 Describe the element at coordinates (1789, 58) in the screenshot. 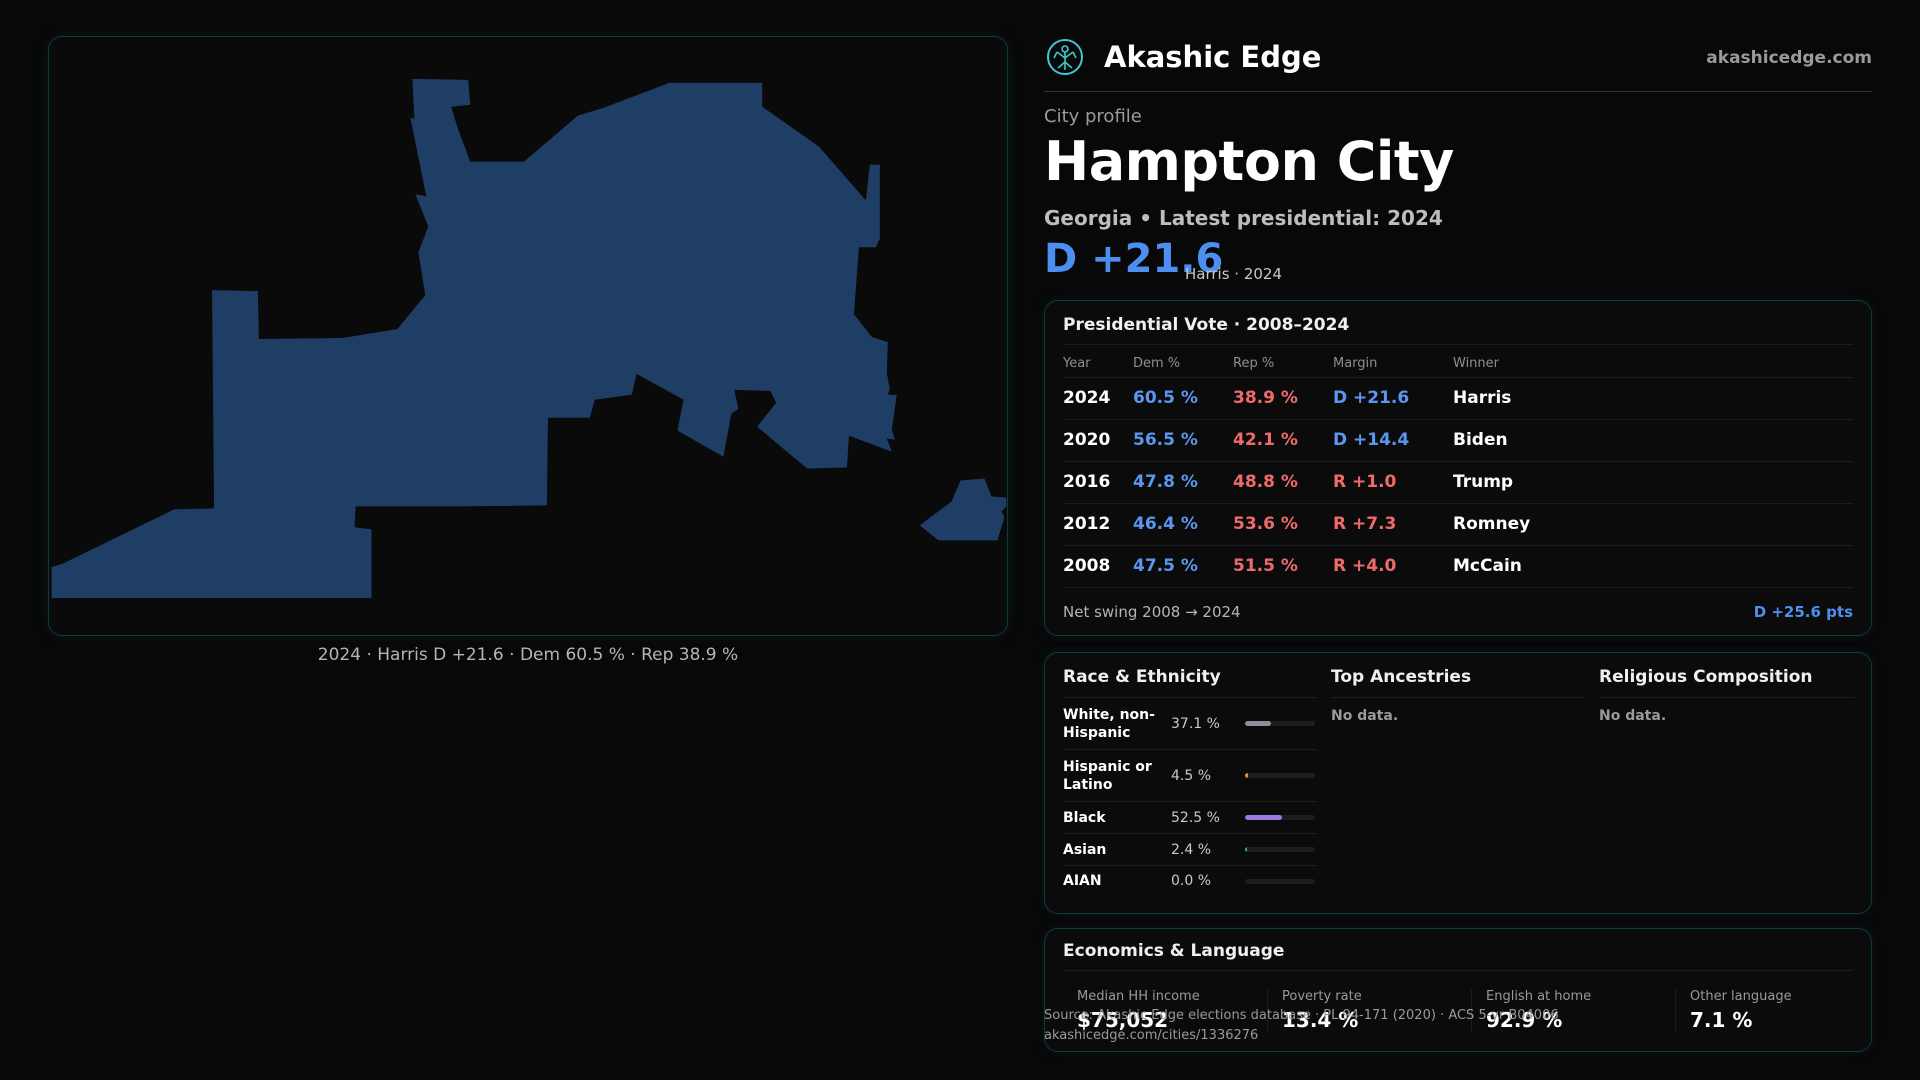

I see `brand-url: akashicedge.com` at that location.